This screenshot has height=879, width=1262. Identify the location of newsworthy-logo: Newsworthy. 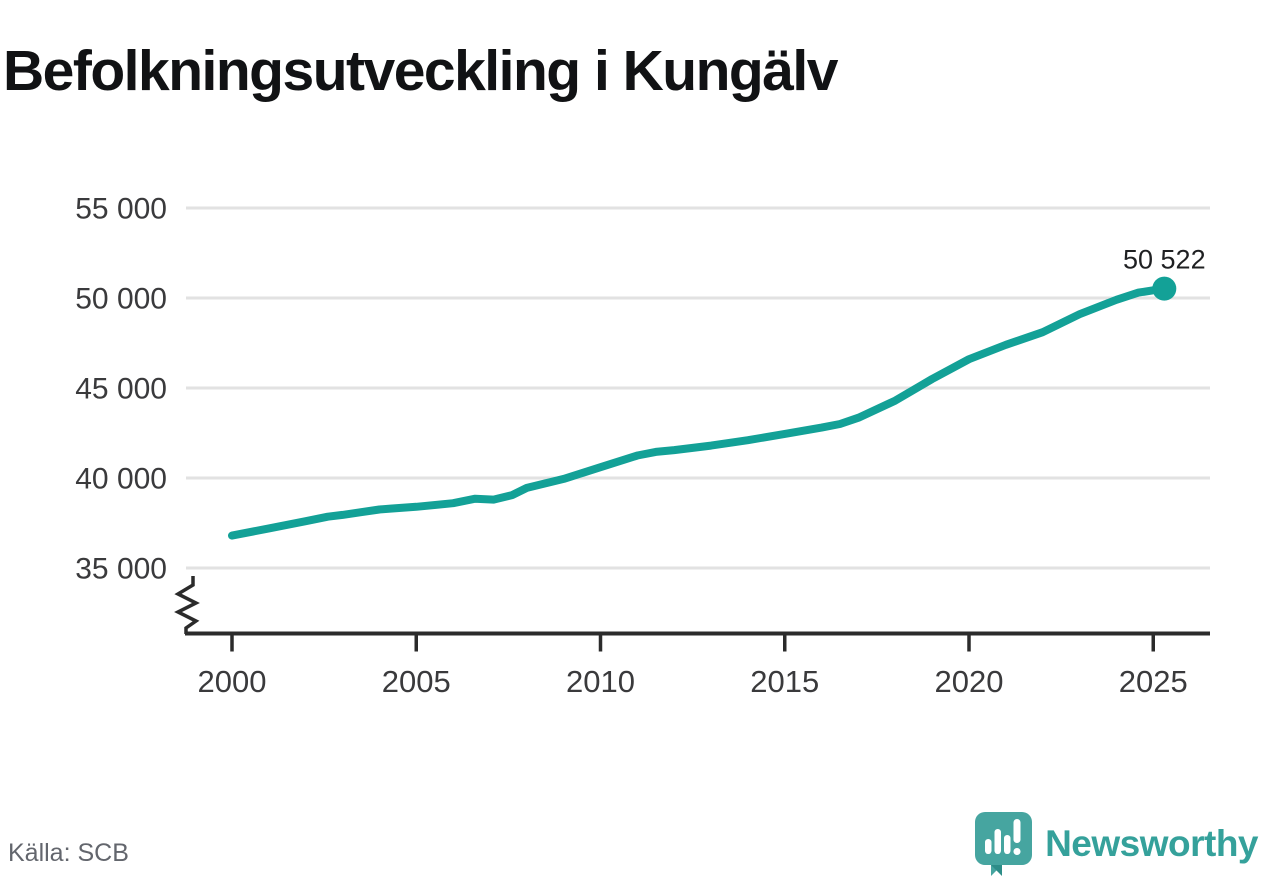
(1115, 844).